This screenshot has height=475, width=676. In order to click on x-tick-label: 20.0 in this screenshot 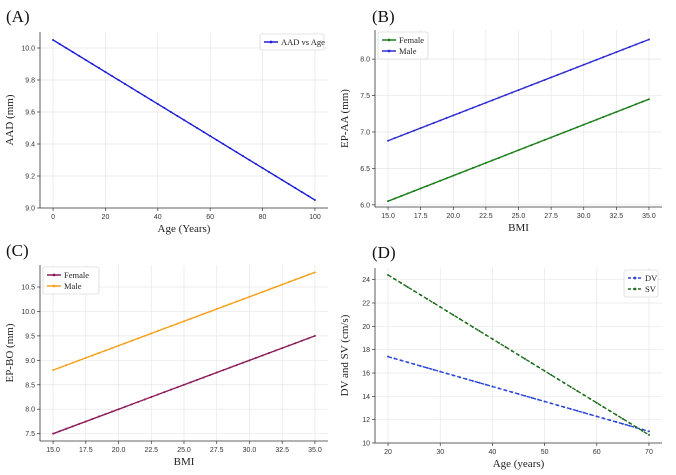, I will do `click(119, 450)`.